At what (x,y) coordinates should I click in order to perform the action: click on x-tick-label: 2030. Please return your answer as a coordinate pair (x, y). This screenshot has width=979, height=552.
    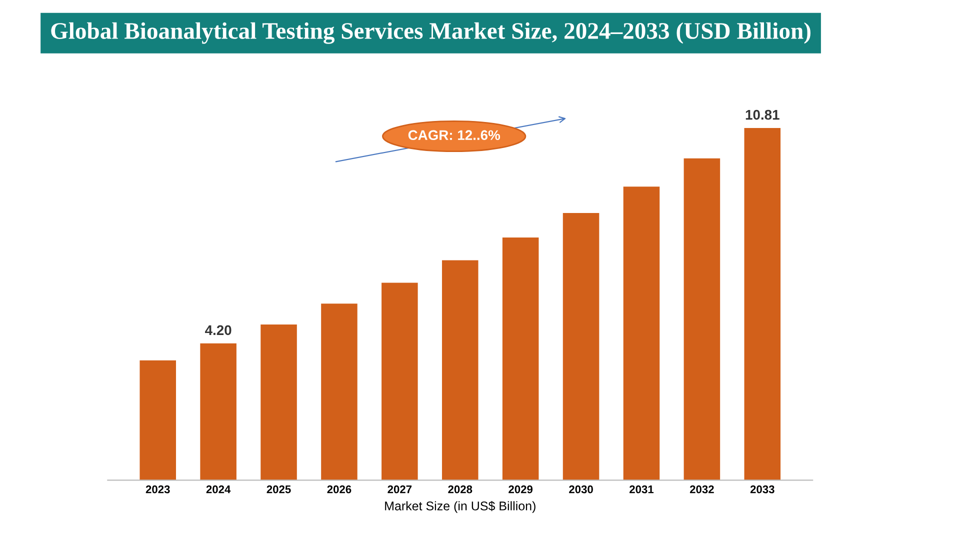
    Looking at the image, I should click on (581, 489).